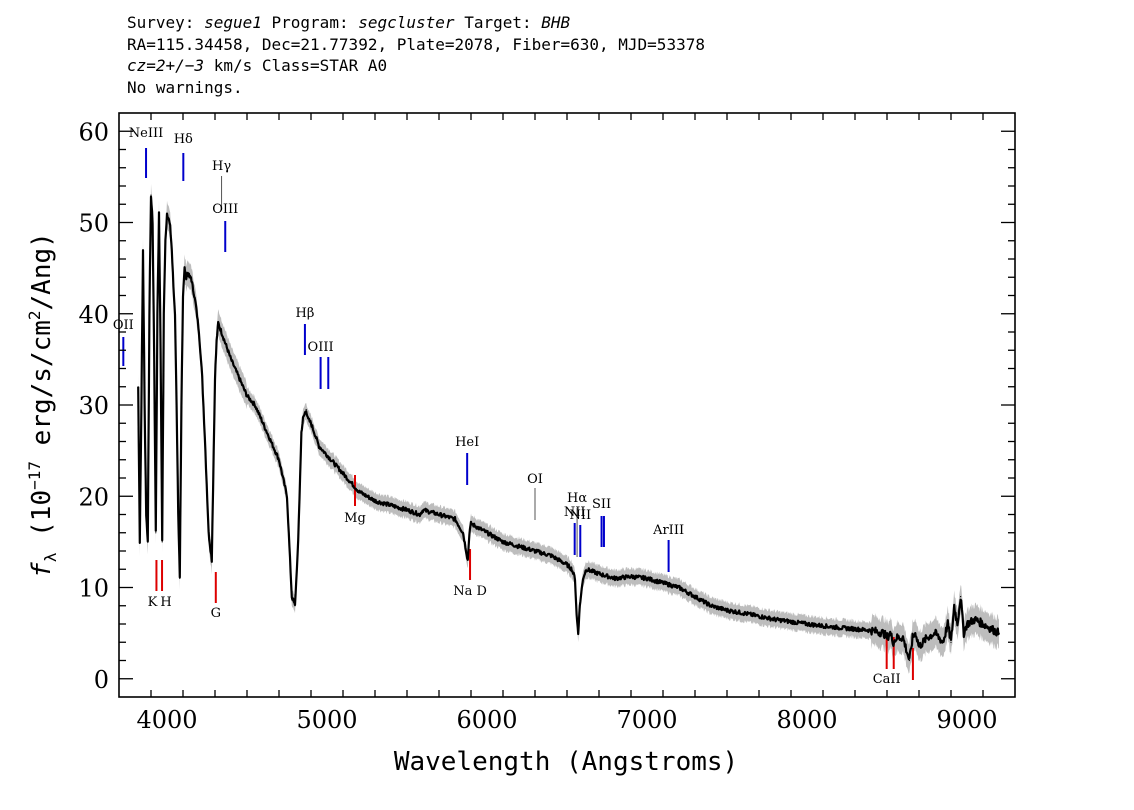  I want to click on target-value: BHB, so click(556, 22).